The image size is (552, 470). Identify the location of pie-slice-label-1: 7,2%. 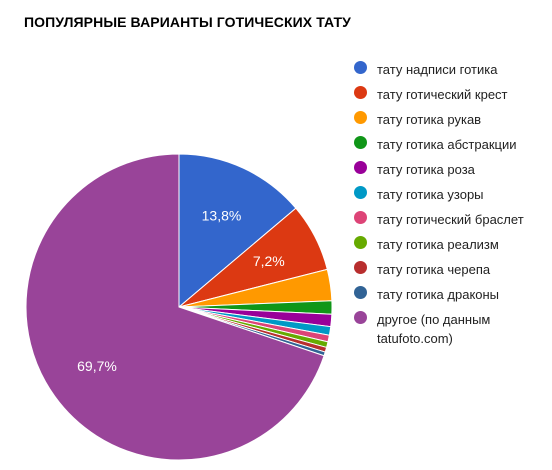
(269, 261).